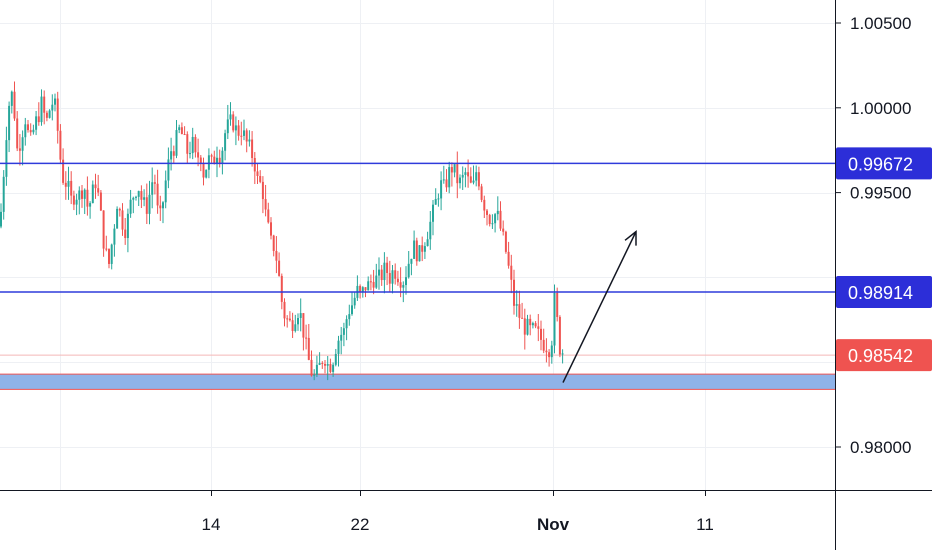  I want to click on price-tags: 0.99672 0.98914 0.98542, so click(884, 259).